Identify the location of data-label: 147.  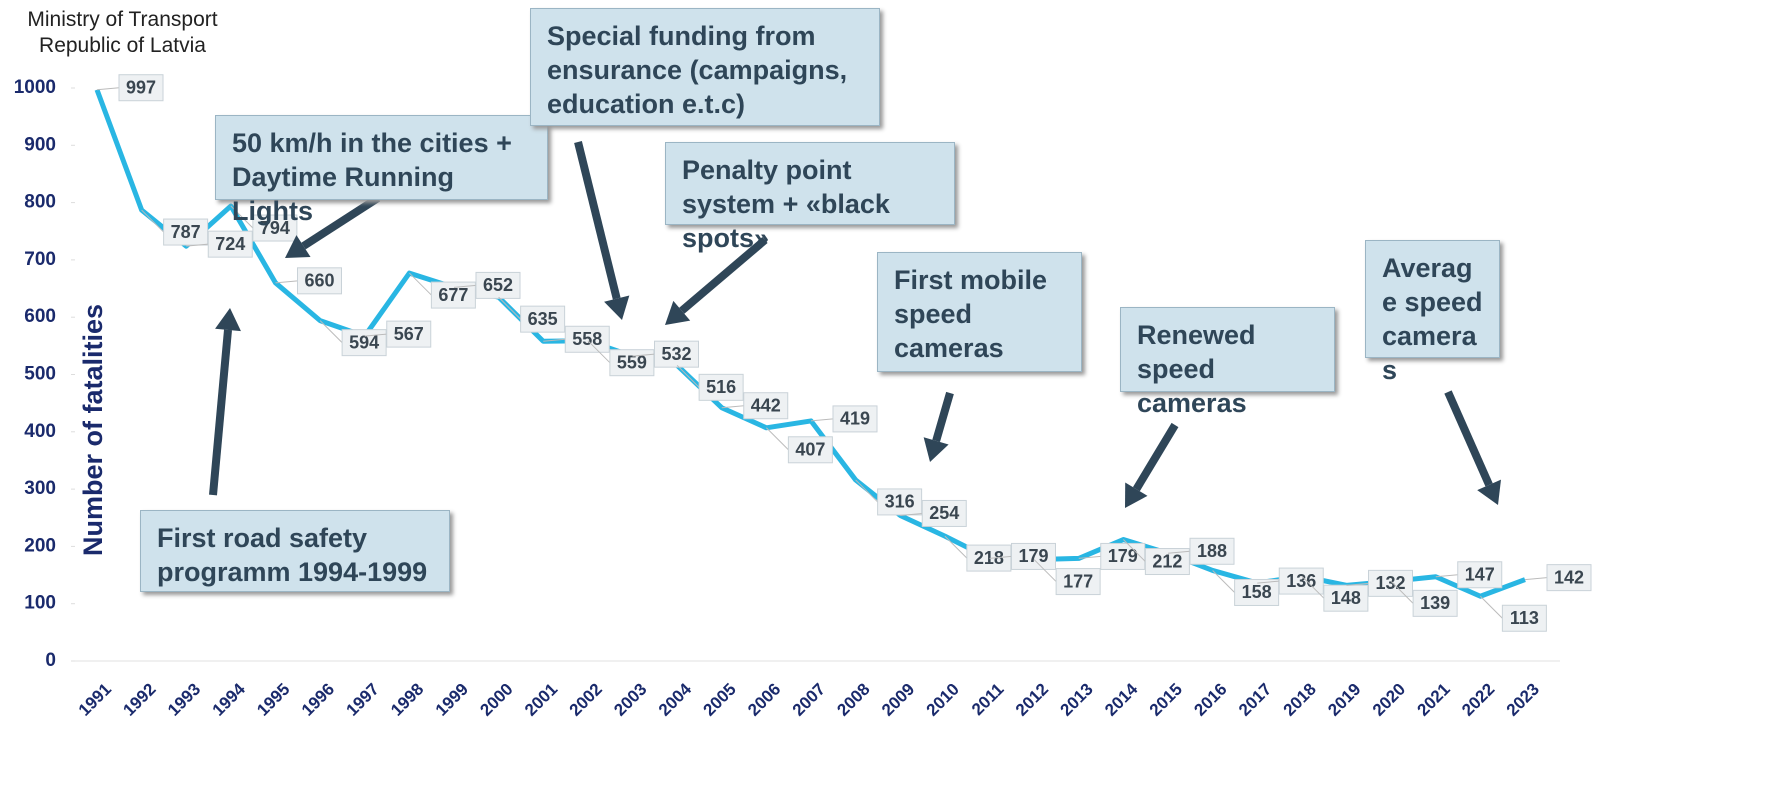
(1480, 575).